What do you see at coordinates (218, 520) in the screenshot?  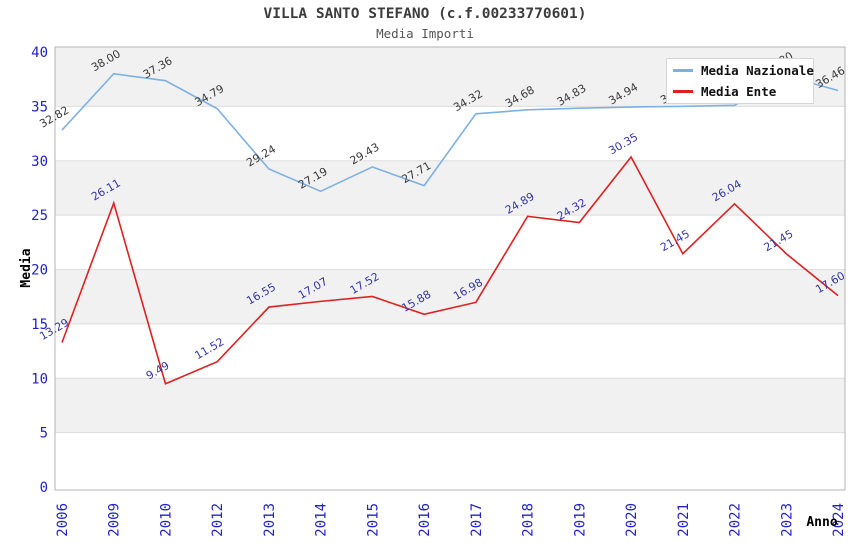 I see `x-tick-label: 2012` at bounding box center [218, 520].